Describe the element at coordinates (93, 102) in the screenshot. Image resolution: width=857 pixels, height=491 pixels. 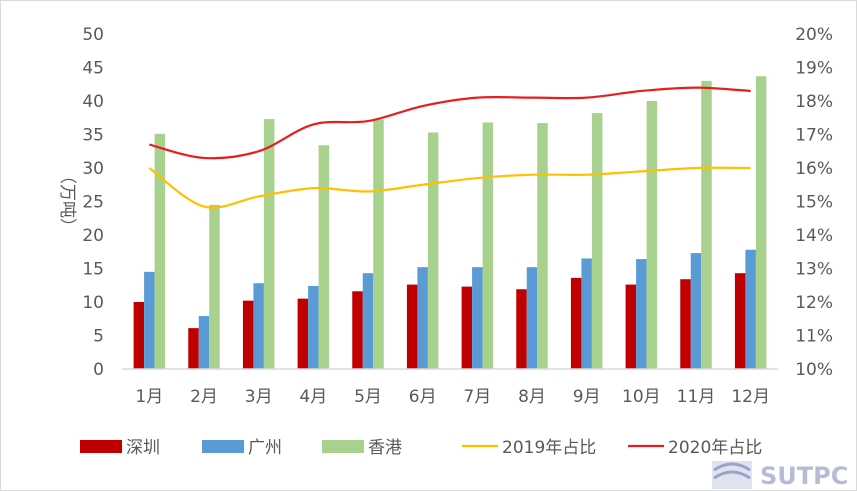
I see `y-tick-label: 40` at that location.